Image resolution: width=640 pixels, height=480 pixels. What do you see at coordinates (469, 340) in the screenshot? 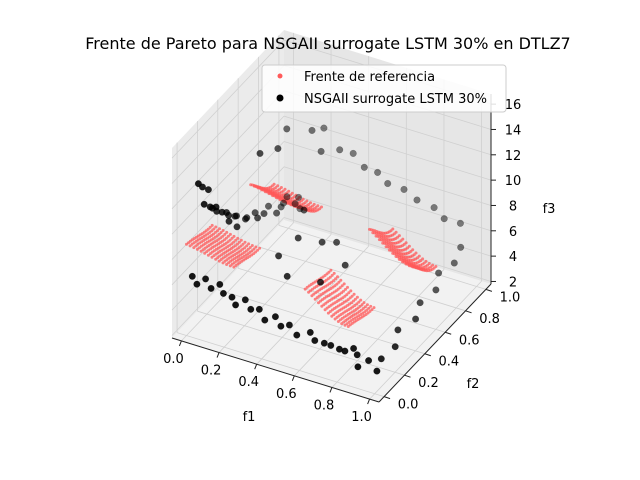
I see `y-tick-label: 0.6` at bounding box center [469, 340].